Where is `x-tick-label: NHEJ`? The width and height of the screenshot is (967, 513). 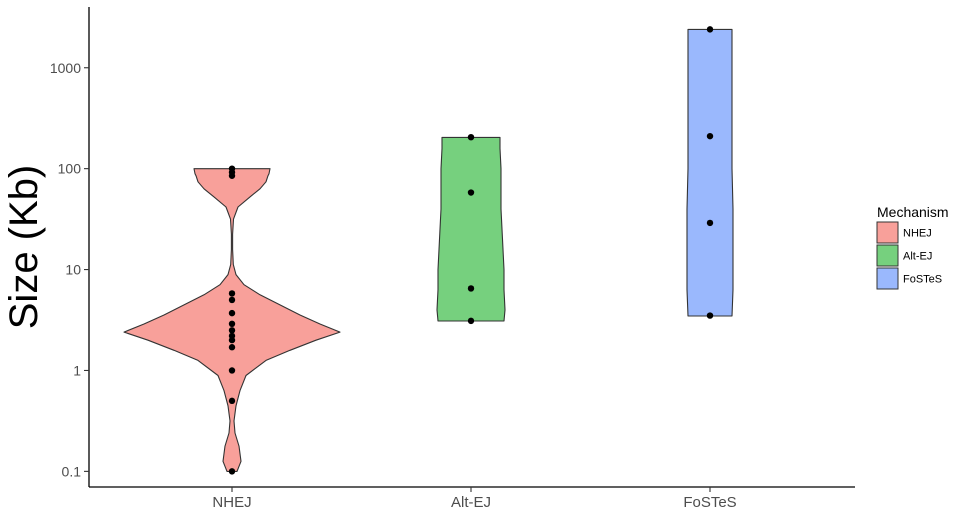
x-tick-label: NHEJ is located at coordinates (231, 502).